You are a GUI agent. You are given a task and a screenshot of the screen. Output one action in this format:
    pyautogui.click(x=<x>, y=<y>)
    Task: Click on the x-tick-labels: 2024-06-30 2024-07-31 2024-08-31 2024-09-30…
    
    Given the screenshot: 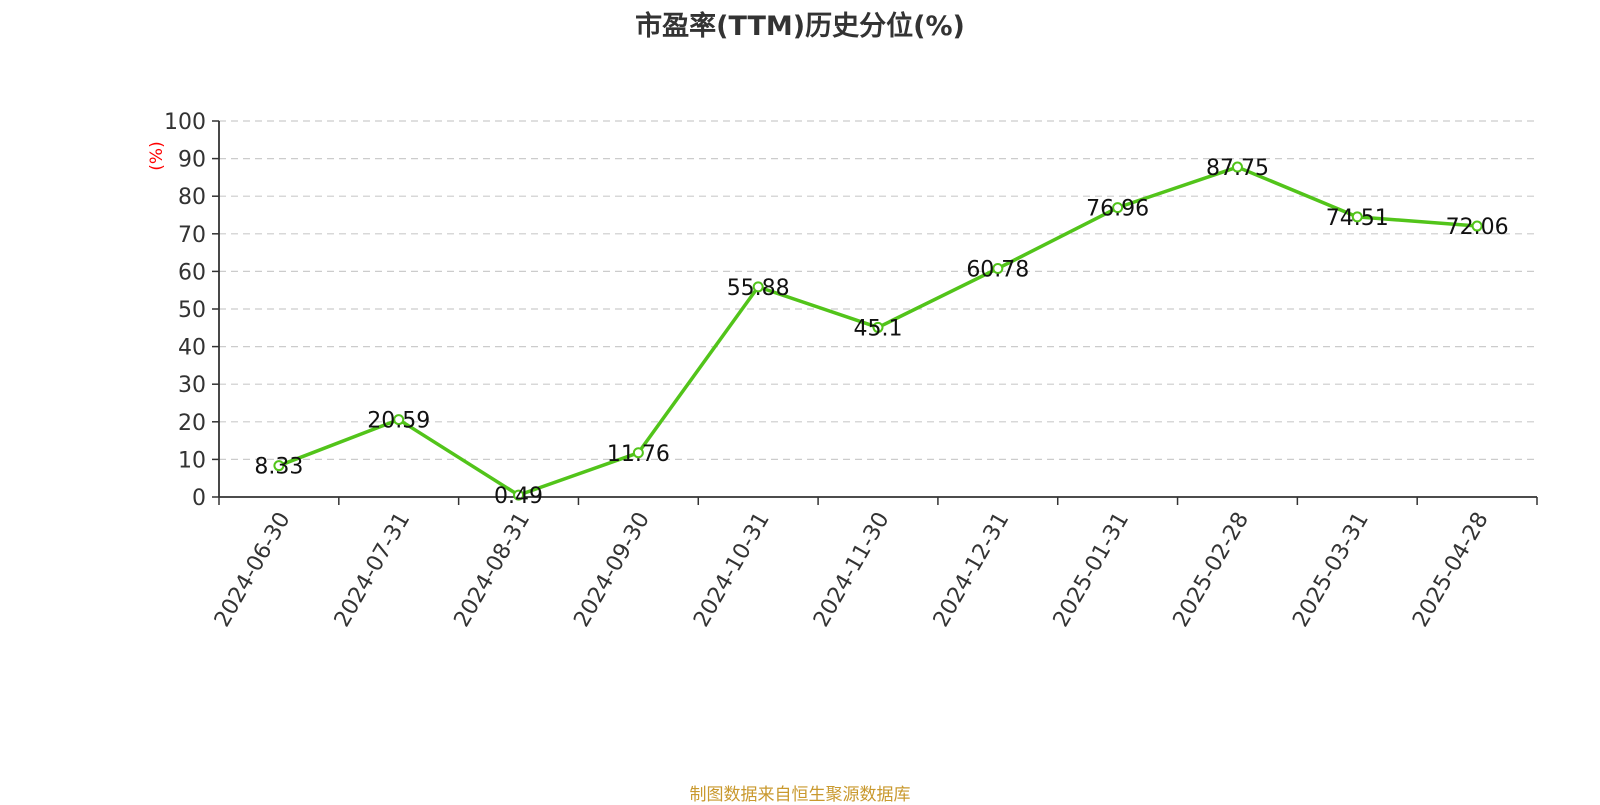 What is the action you would take?
    pyautogui.click(x=852, y=569)
    